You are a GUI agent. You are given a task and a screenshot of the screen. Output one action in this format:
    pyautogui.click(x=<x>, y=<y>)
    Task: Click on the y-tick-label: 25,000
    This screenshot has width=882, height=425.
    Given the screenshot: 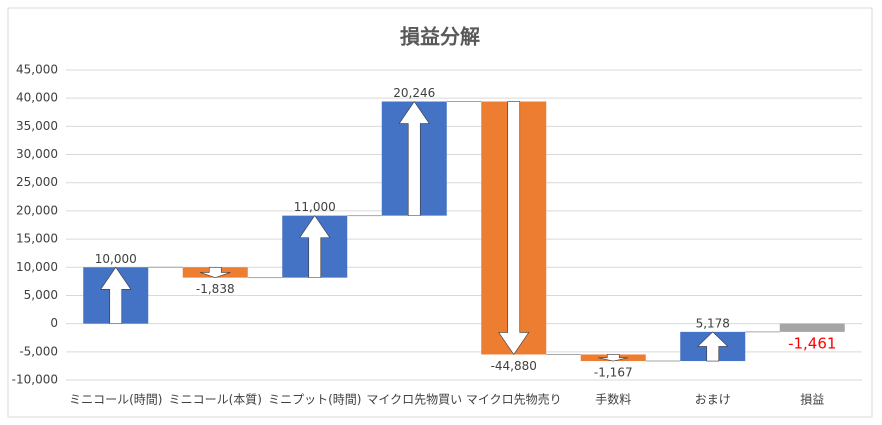 What is the action you would take?
    pyautogui.click(x=37, y=182)
    